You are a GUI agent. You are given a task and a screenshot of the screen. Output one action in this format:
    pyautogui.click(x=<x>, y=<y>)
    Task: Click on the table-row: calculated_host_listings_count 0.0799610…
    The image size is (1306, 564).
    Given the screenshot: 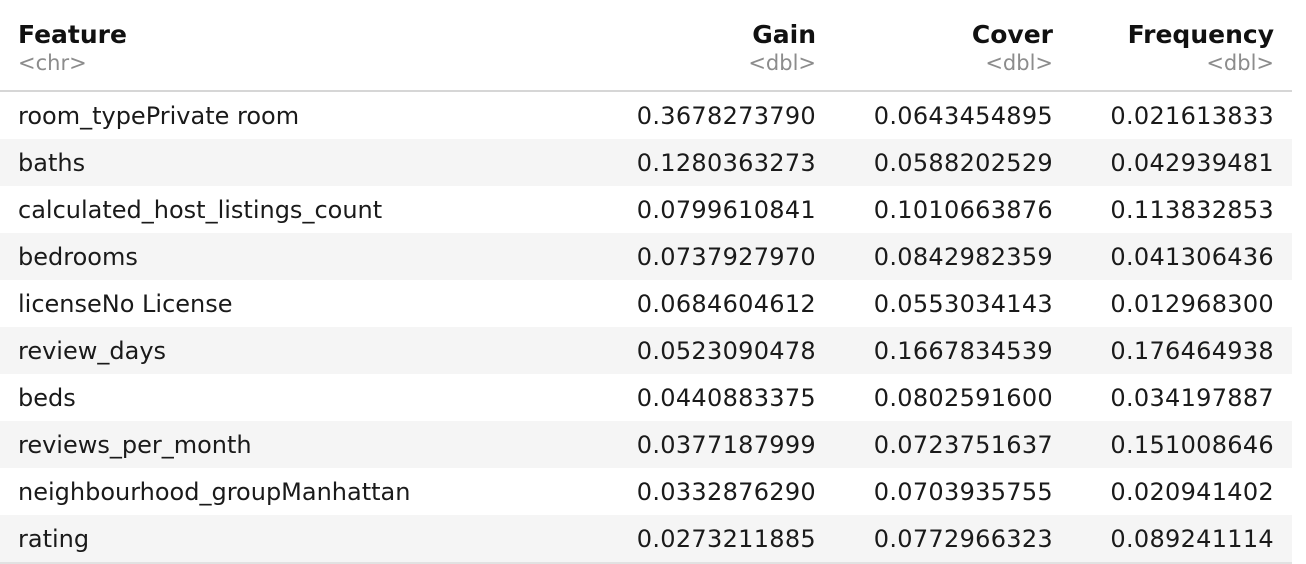 What is the action you would take?
    pyautogui.click(x=646, y=209)
    